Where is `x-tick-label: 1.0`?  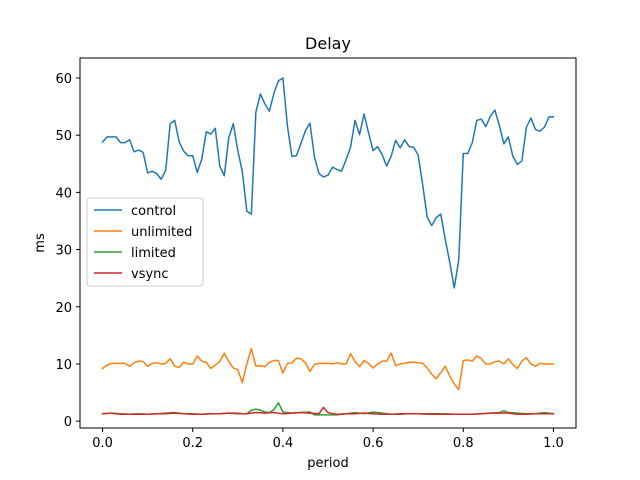 x-tick-label: 1.0 is located at coordinates (553, 443).